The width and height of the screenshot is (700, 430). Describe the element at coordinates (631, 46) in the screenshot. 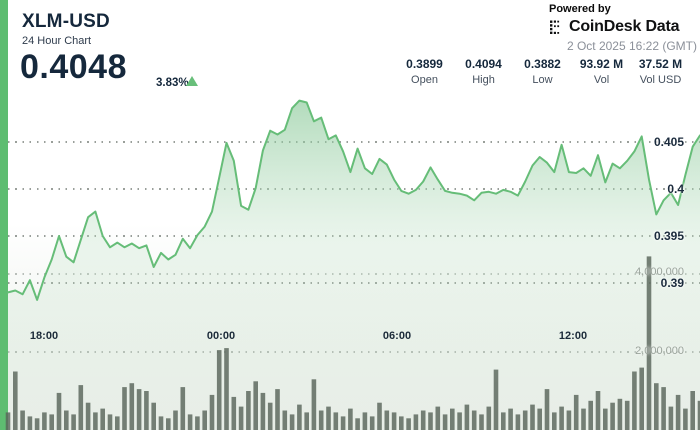

I see `timestamp: 2 Oct 2025 16:22 (GMT)` at that location.